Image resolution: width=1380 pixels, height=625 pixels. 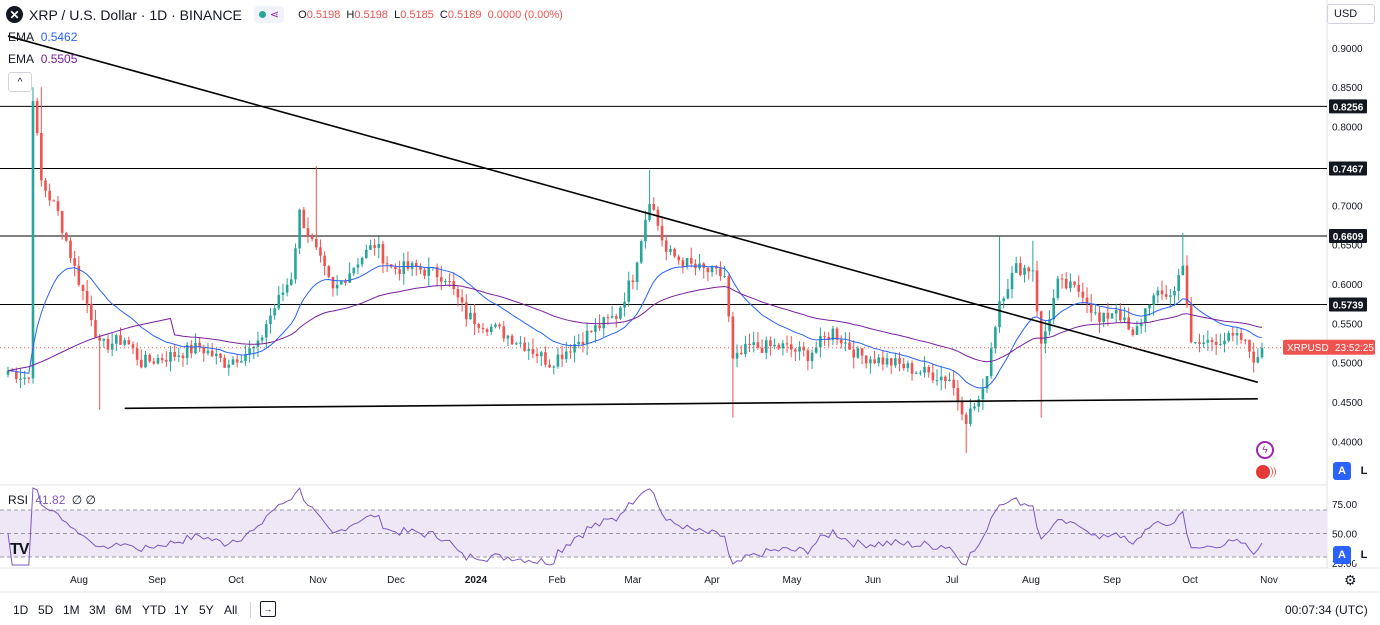 I want to click on price-level-label: 0.6609, so click(x=1348, y=237).